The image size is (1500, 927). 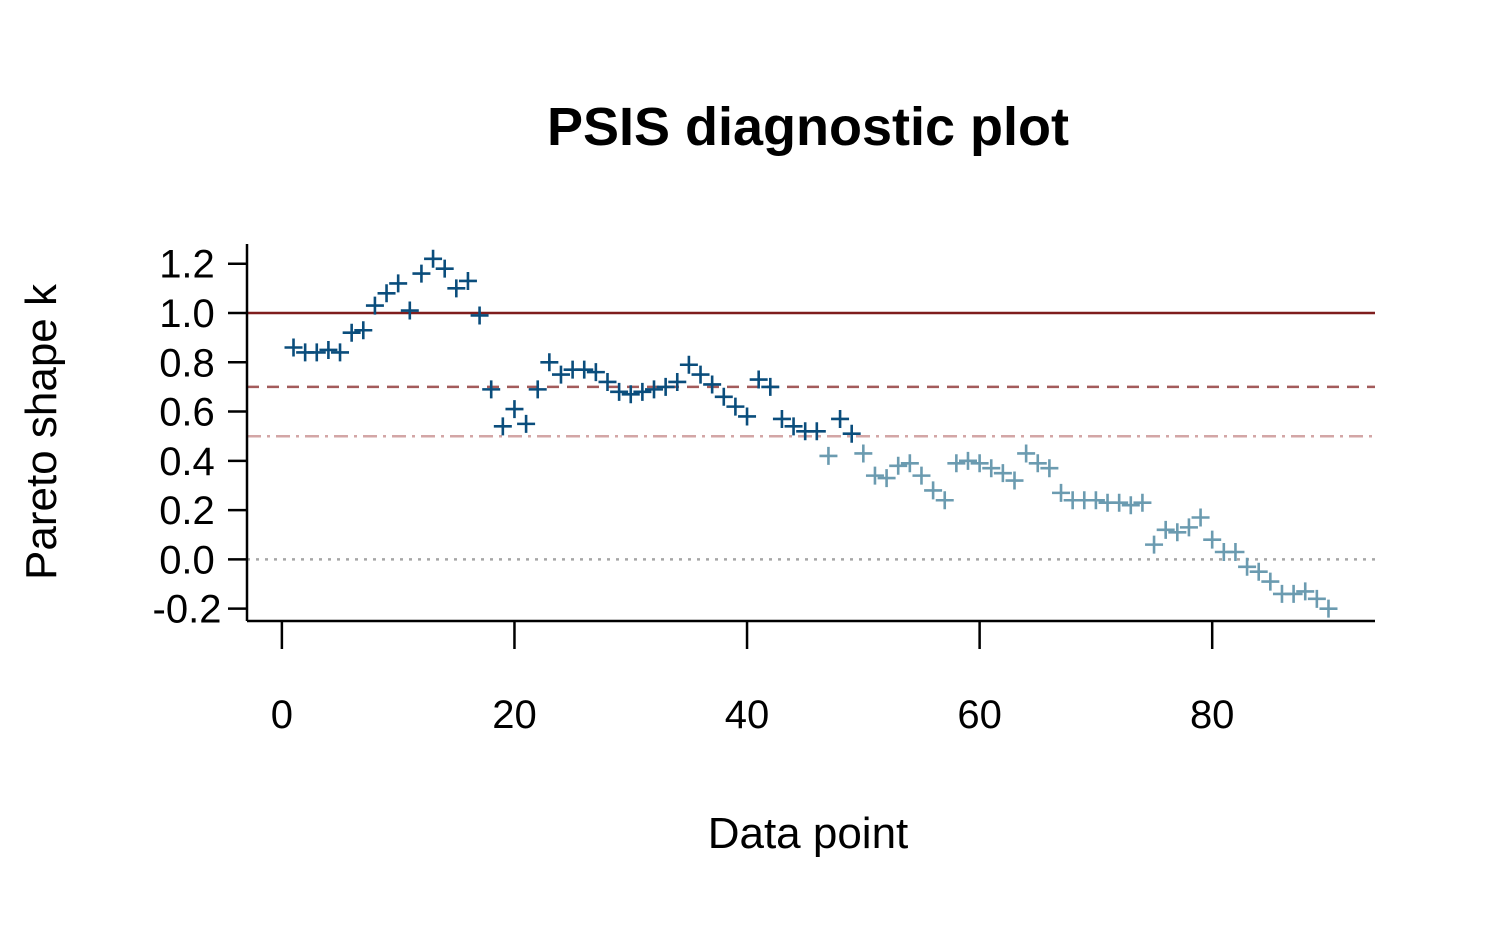 I want to click on y-tick-label: 0.0, so click(x=187, y=560).